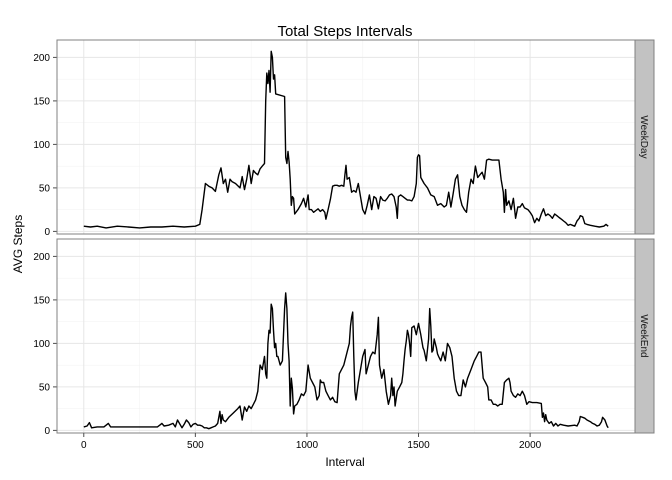  What do you see at coordinates (344, 462) in the screenshot?
I see `x-axis-label: Interval` at bounding box center [344, 462].